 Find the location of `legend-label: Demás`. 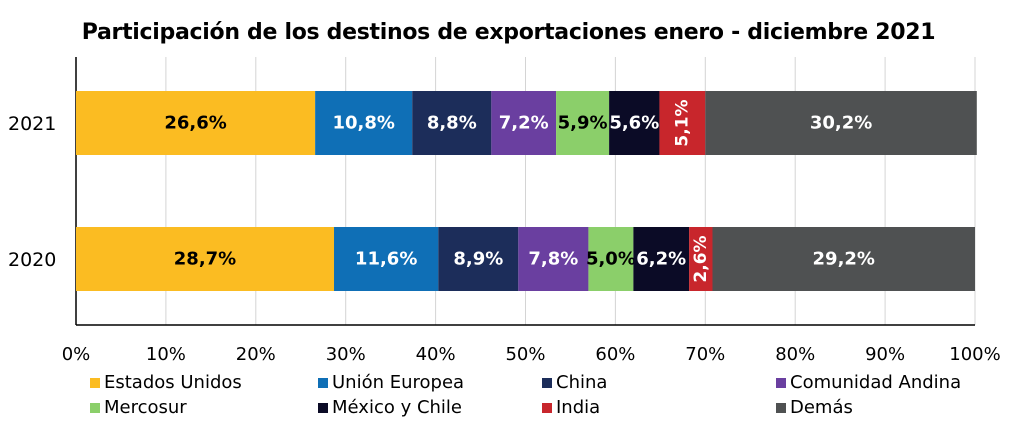

legend-label: Demás is located at coordinates (821, 407).